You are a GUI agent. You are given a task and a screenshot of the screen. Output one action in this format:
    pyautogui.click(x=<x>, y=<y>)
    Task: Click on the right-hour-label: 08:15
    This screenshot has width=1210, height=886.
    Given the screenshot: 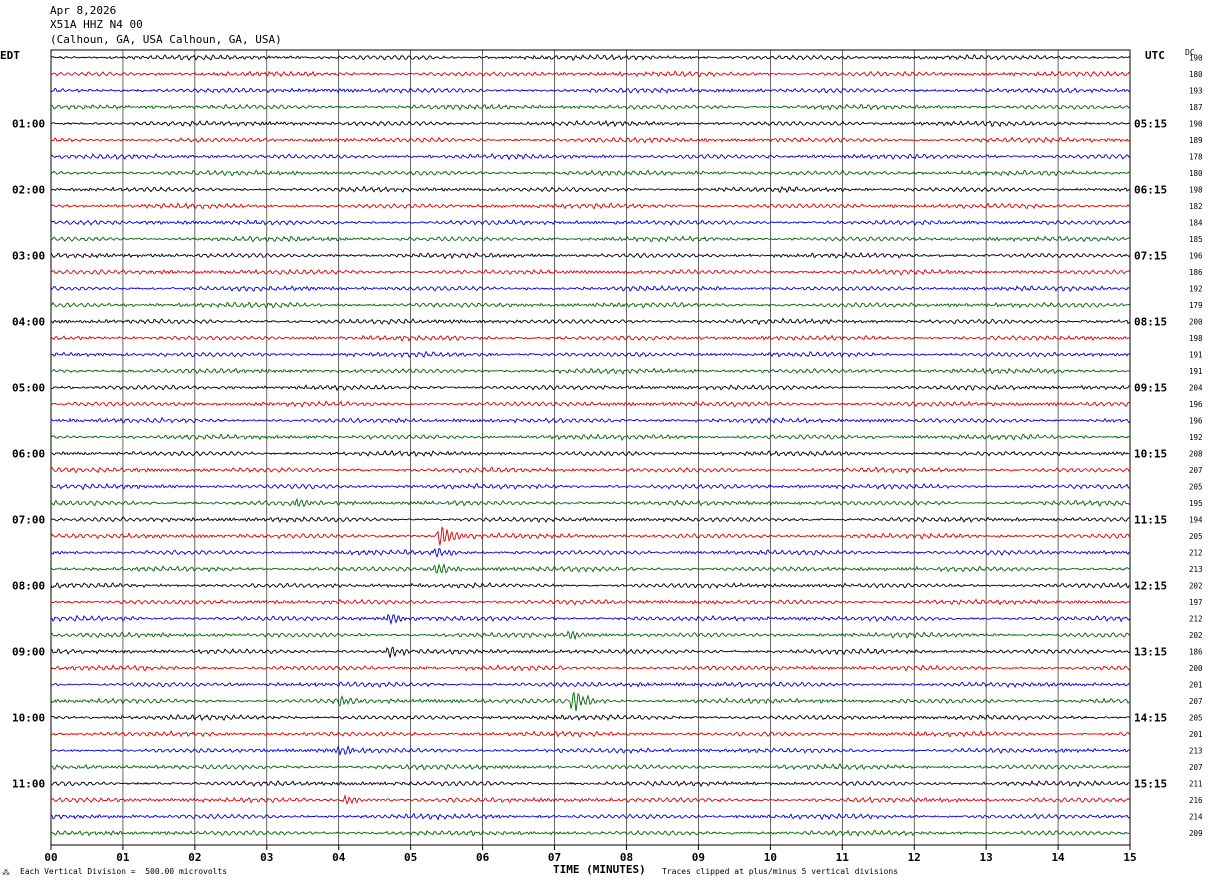 What is the action you would take?
    pyautogui.click(x=1150, y=322)
    